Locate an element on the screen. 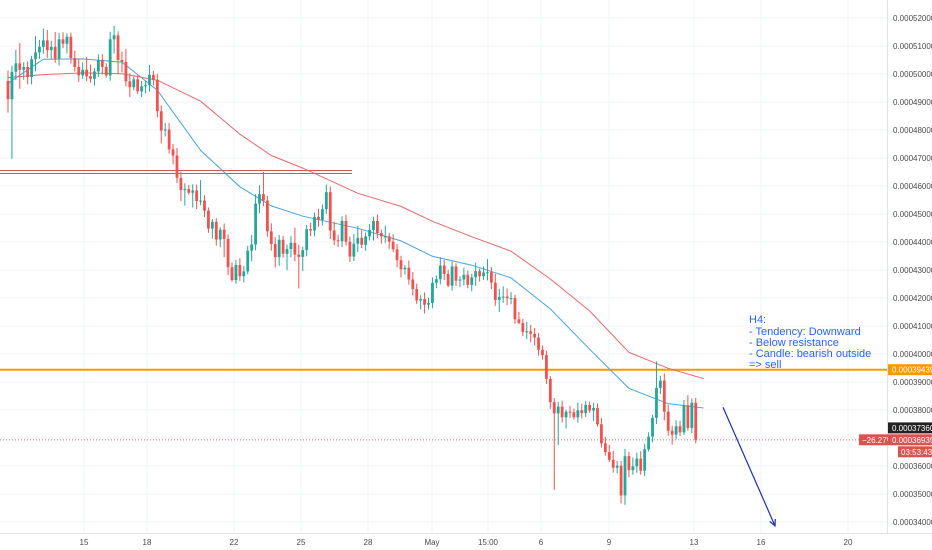 The width and height of the screenshot is (932, 550). change-percent-badge: −26.27% is located at coordinates (876, 440).